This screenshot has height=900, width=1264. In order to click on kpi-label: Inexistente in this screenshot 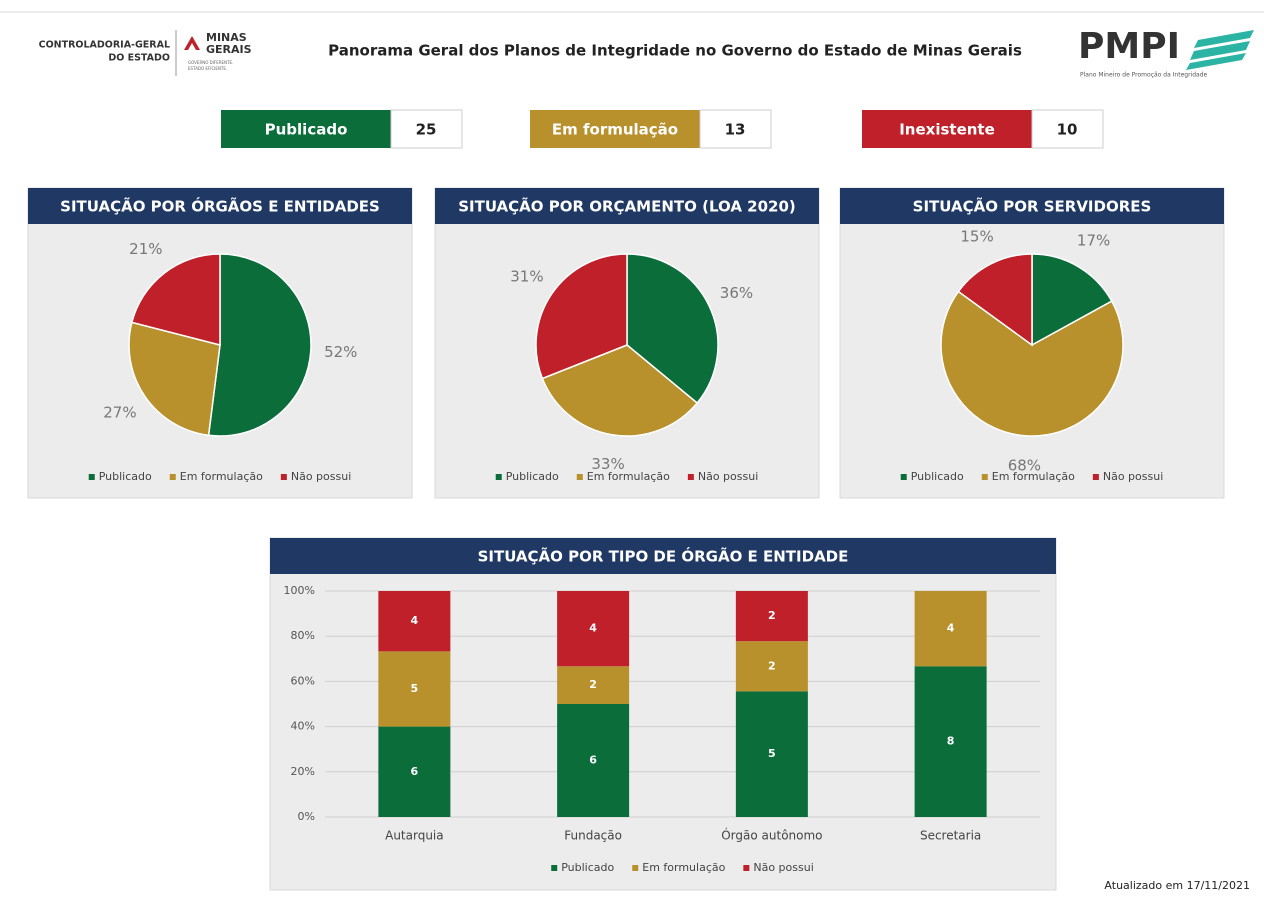, I will do `click(947, 130)`.